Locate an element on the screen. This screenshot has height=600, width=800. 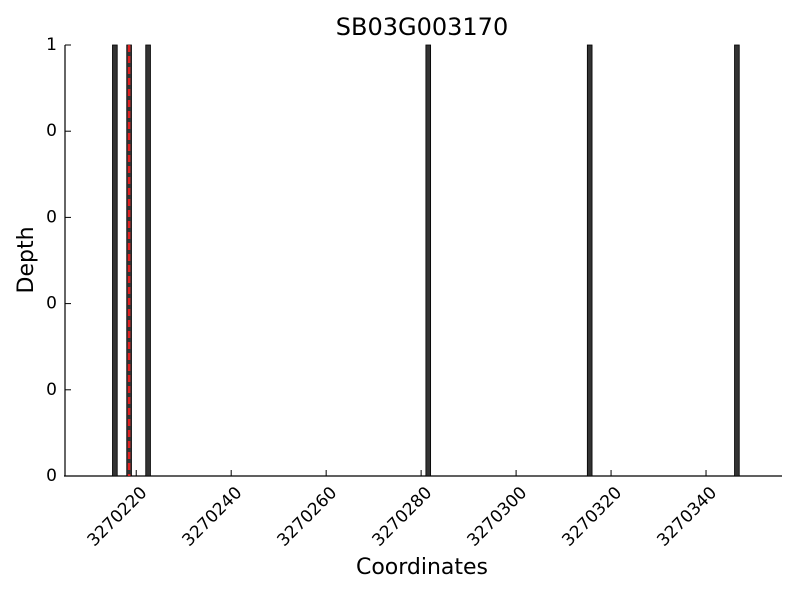
x-tick-label: 3270240 is located at coordinates (213, 517).